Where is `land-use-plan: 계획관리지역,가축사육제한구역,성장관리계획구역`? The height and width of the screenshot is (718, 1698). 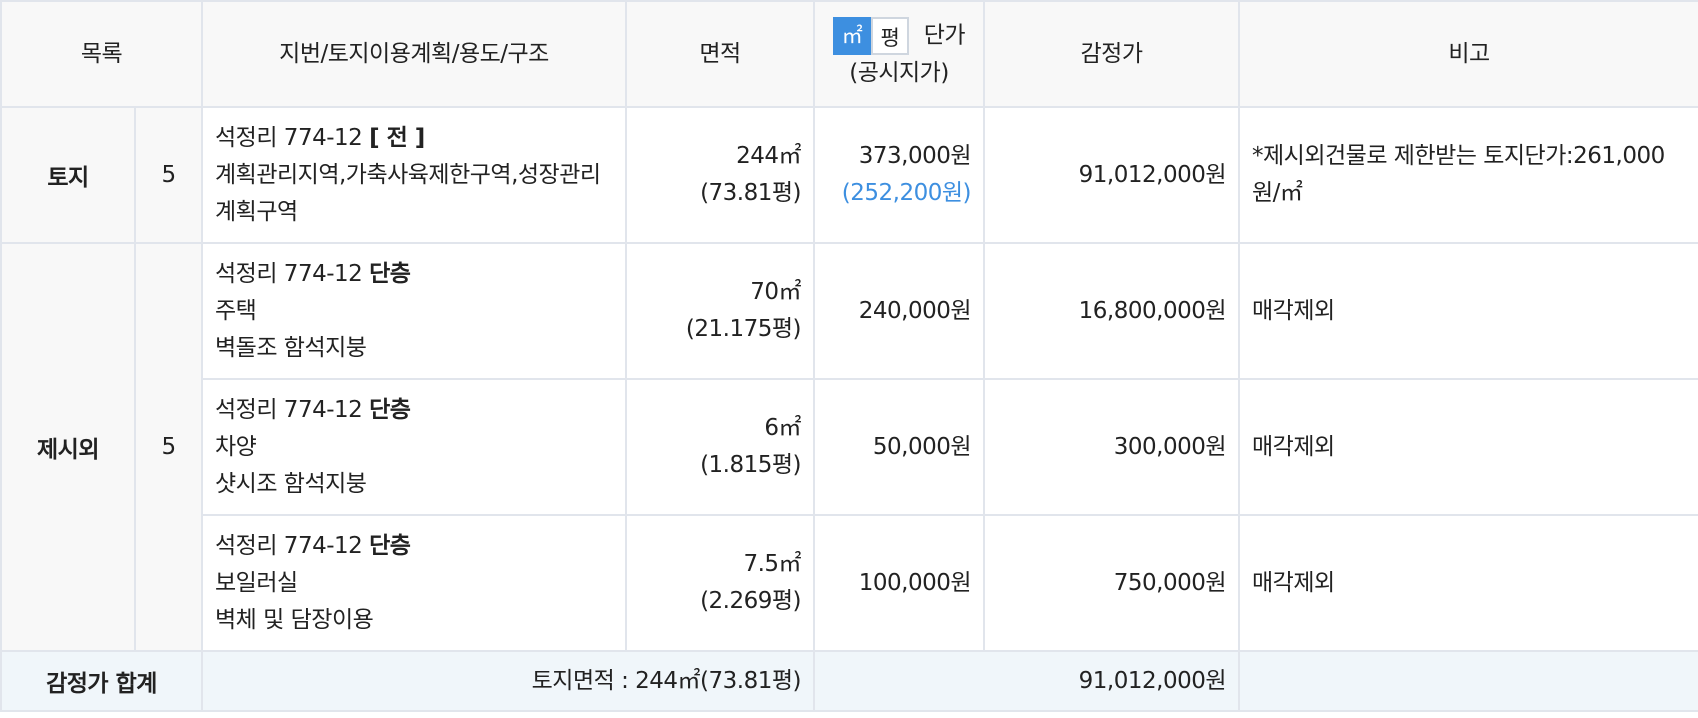 land-use-plan: 계획관리지역,가축사육제한구역,성장관리계획구역 is located at coordinates (408, 193).